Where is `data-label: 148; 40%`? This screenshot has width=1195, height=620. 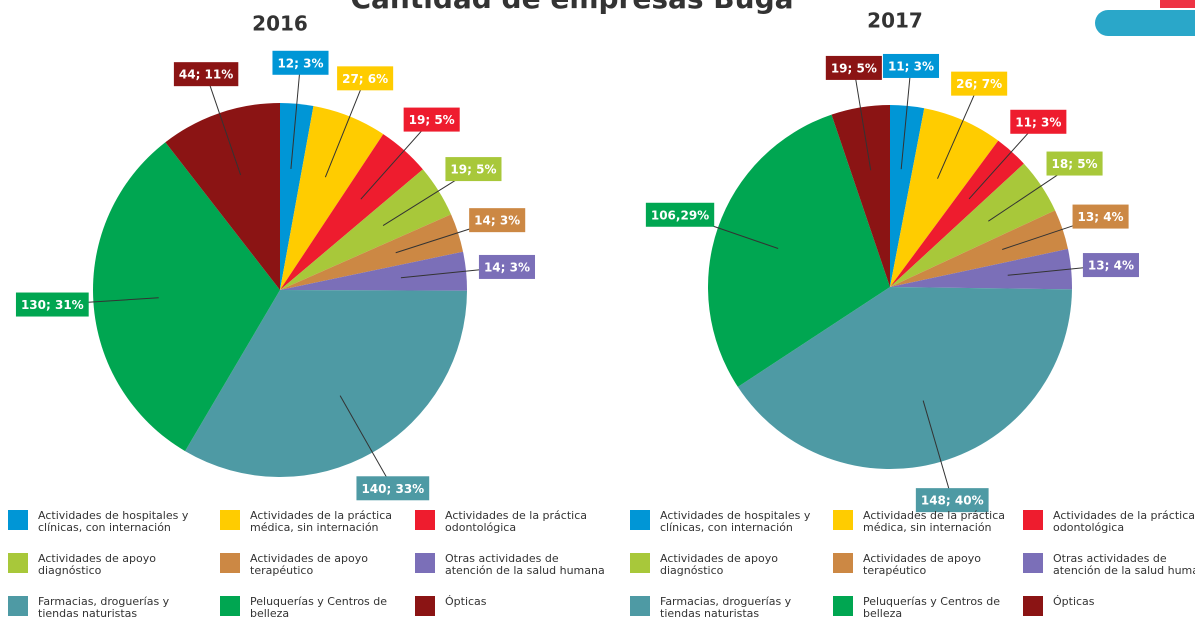
data-label: 148; 40% is located at coordinates (952, 501).